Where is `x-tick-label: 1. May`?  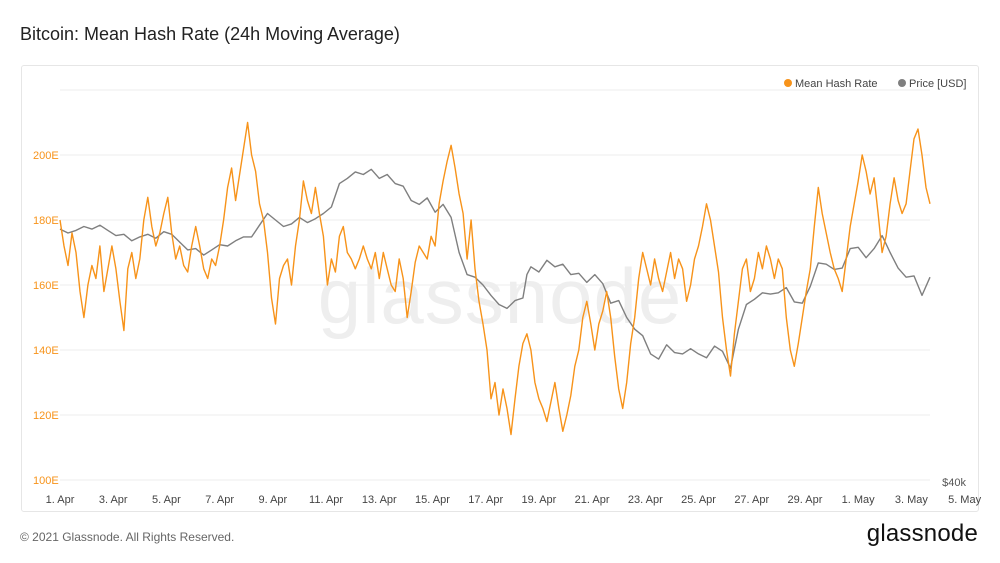
x-tick-label: 1. May is located at coordinates (859, 500).